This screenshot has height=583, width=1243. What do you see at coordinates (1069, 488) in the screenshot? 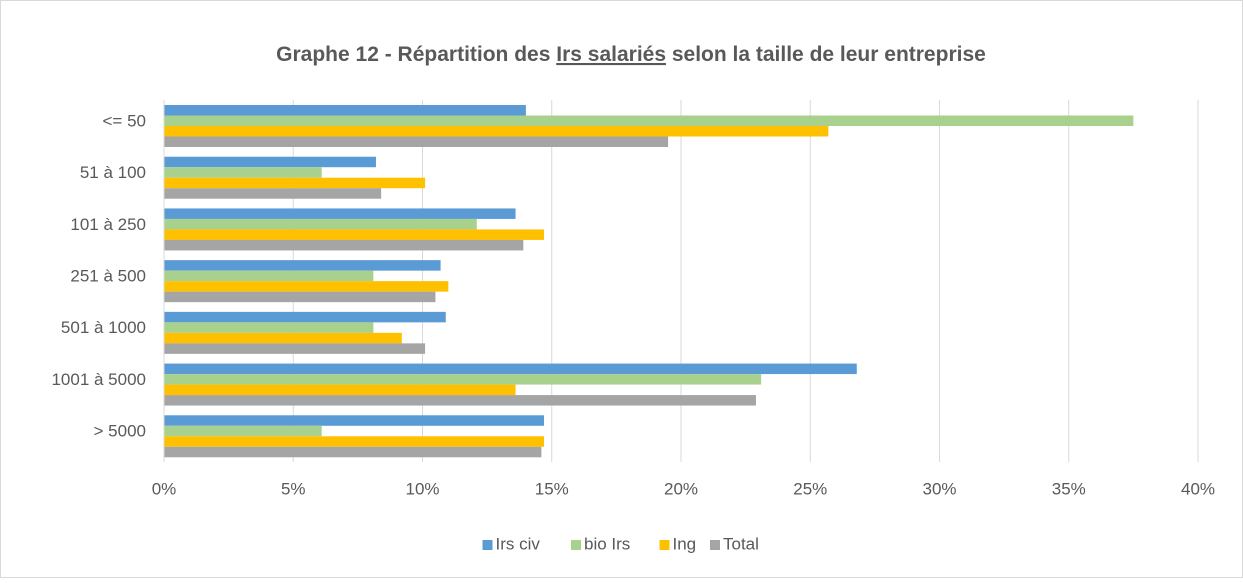
I see `x-tick-label: 35%` at bounding box center [1069, 488].